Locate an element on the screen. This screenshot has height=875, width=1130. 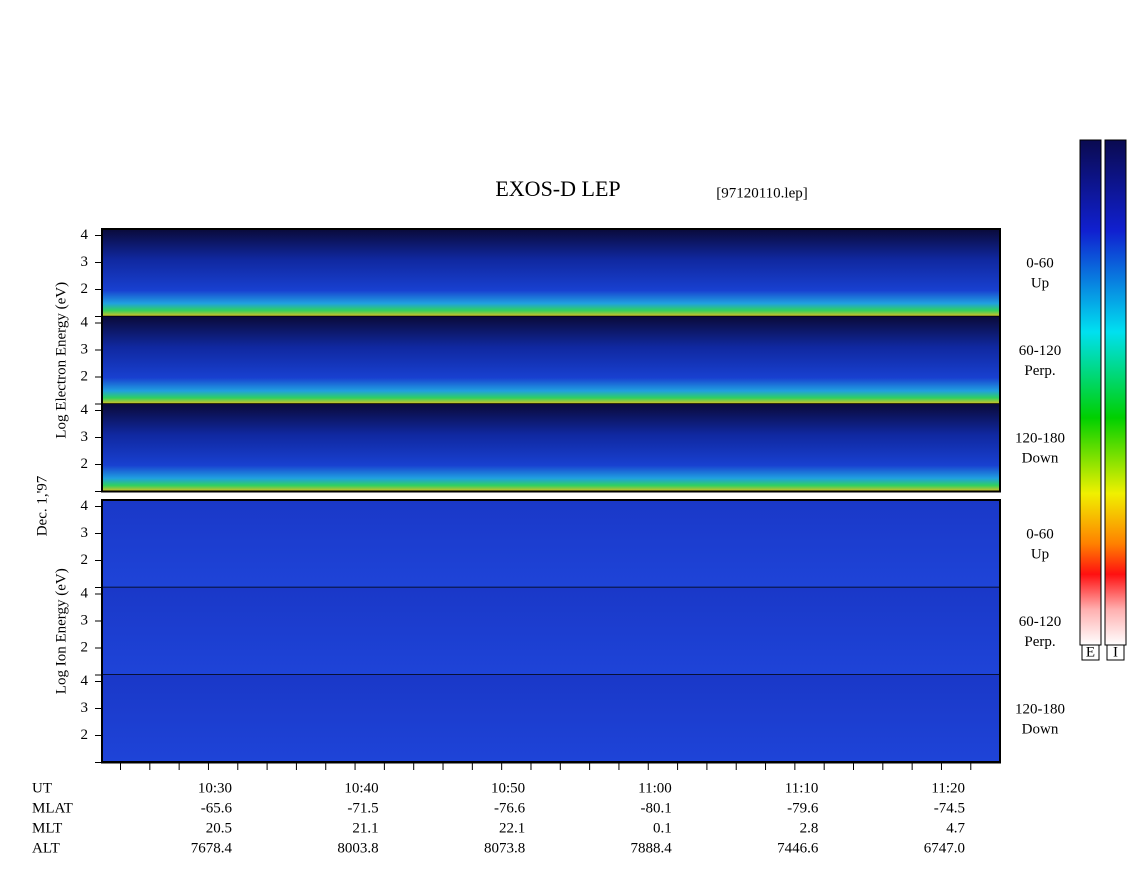
row-value: 2.8 is located at coordinates (809, 828).